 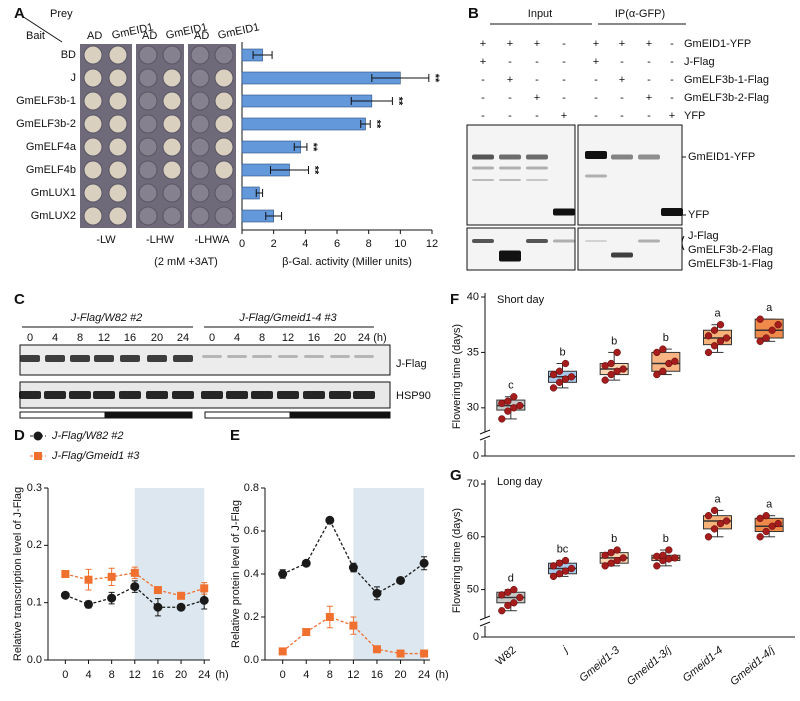 What do you see at coordinates (212, 338) in the screenshot?
I see `time-label: 0` at bounding box center [212, 338].